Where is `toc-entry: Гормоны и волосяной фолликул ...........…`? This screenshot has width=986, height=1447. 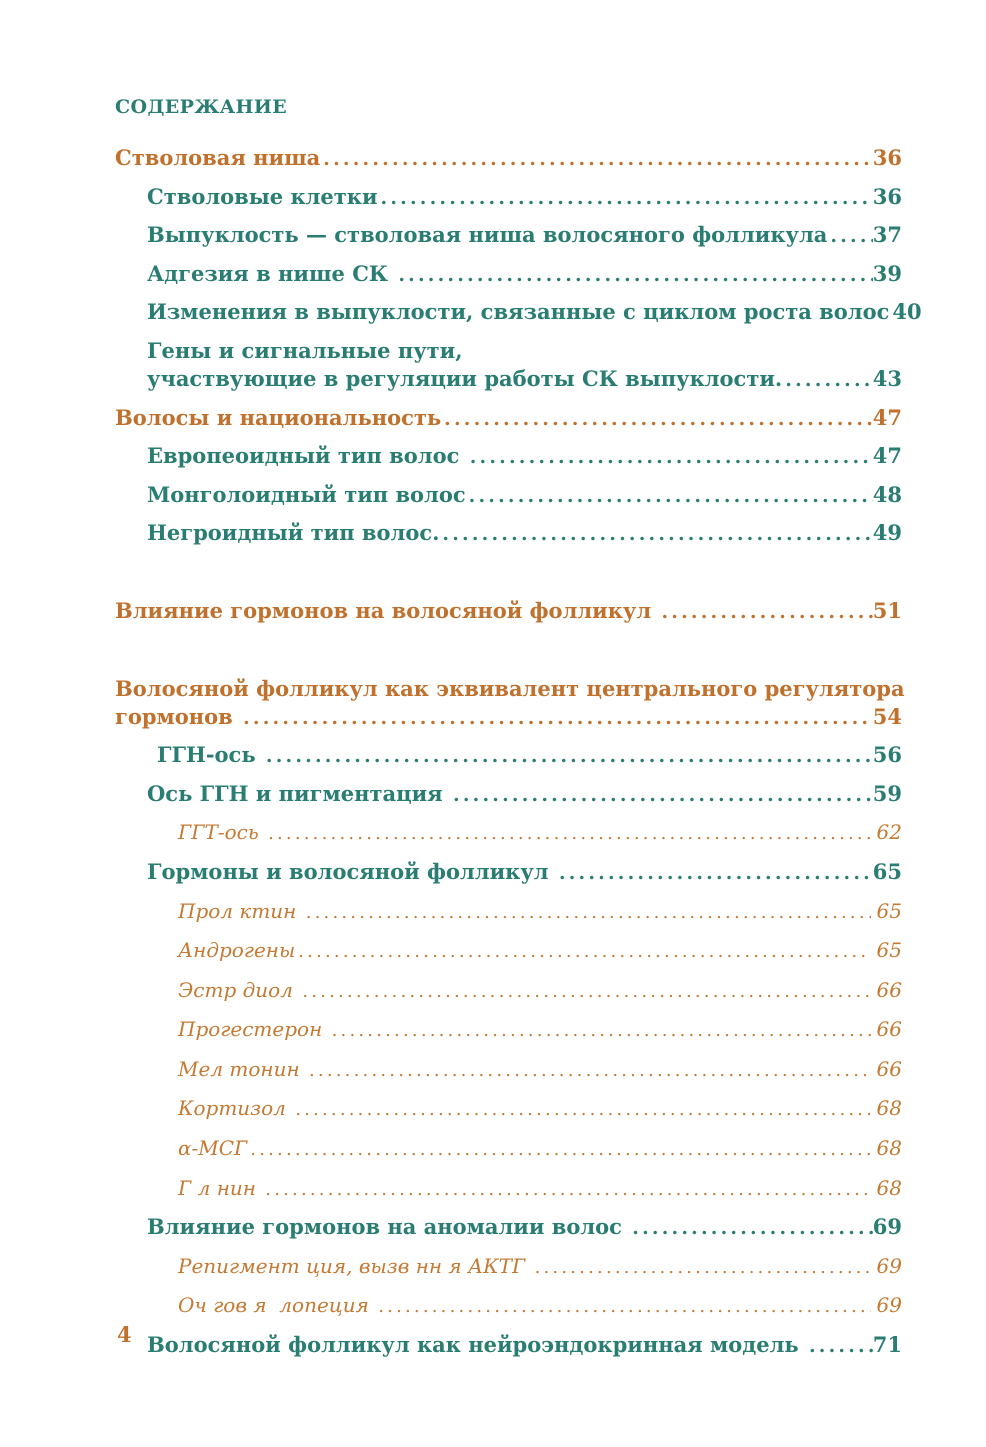
toc-entry: Гормоны и волосяной фолликул ...........… is located at coordinates (508, 872).